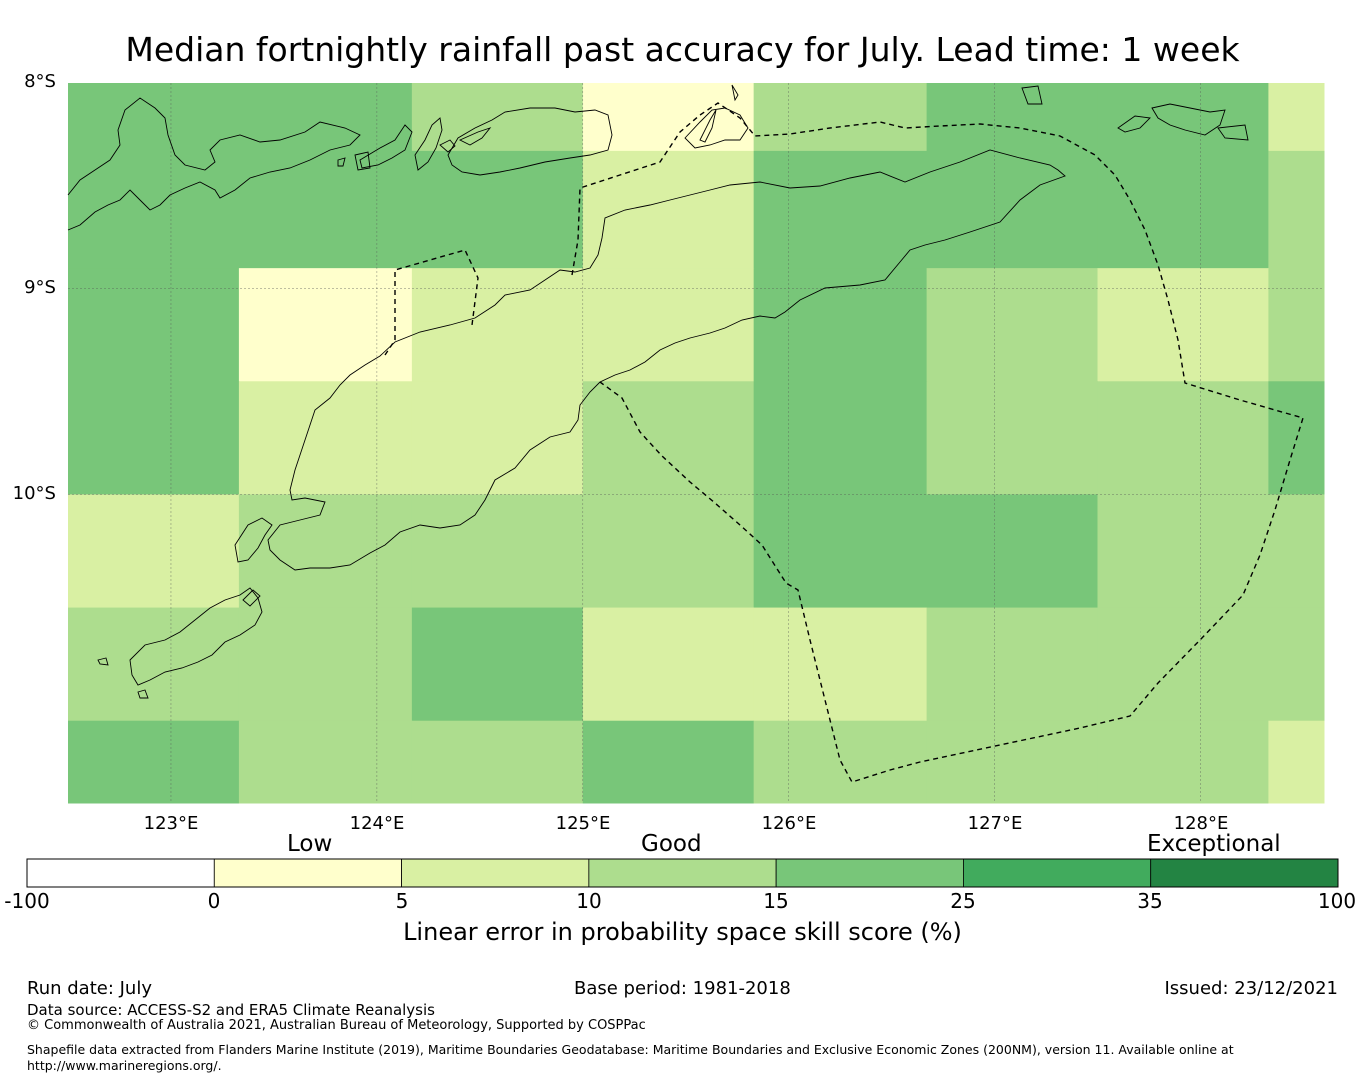 The height and width of the screenshot is (1080, 1365). What do you see at coordinates (171, 823) in the screenshot?
I see `lon-label-123e: 123°E` at bounding box center [171, 823].